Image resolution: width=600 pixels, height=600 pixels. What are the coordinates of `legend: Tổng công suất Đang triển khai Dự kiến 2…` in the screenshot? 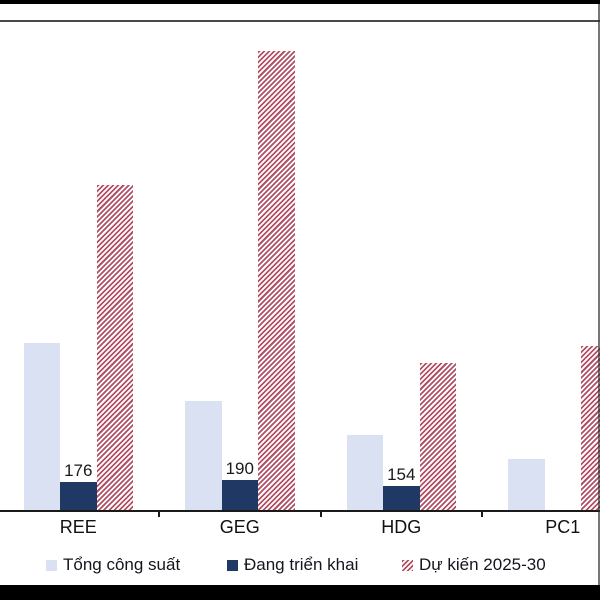 It's located at (300, 566).